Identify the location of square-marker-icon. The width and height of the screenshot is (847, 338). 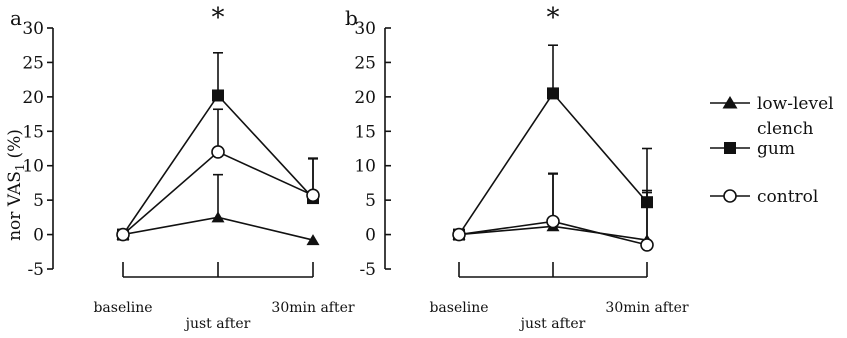
(730, 148).